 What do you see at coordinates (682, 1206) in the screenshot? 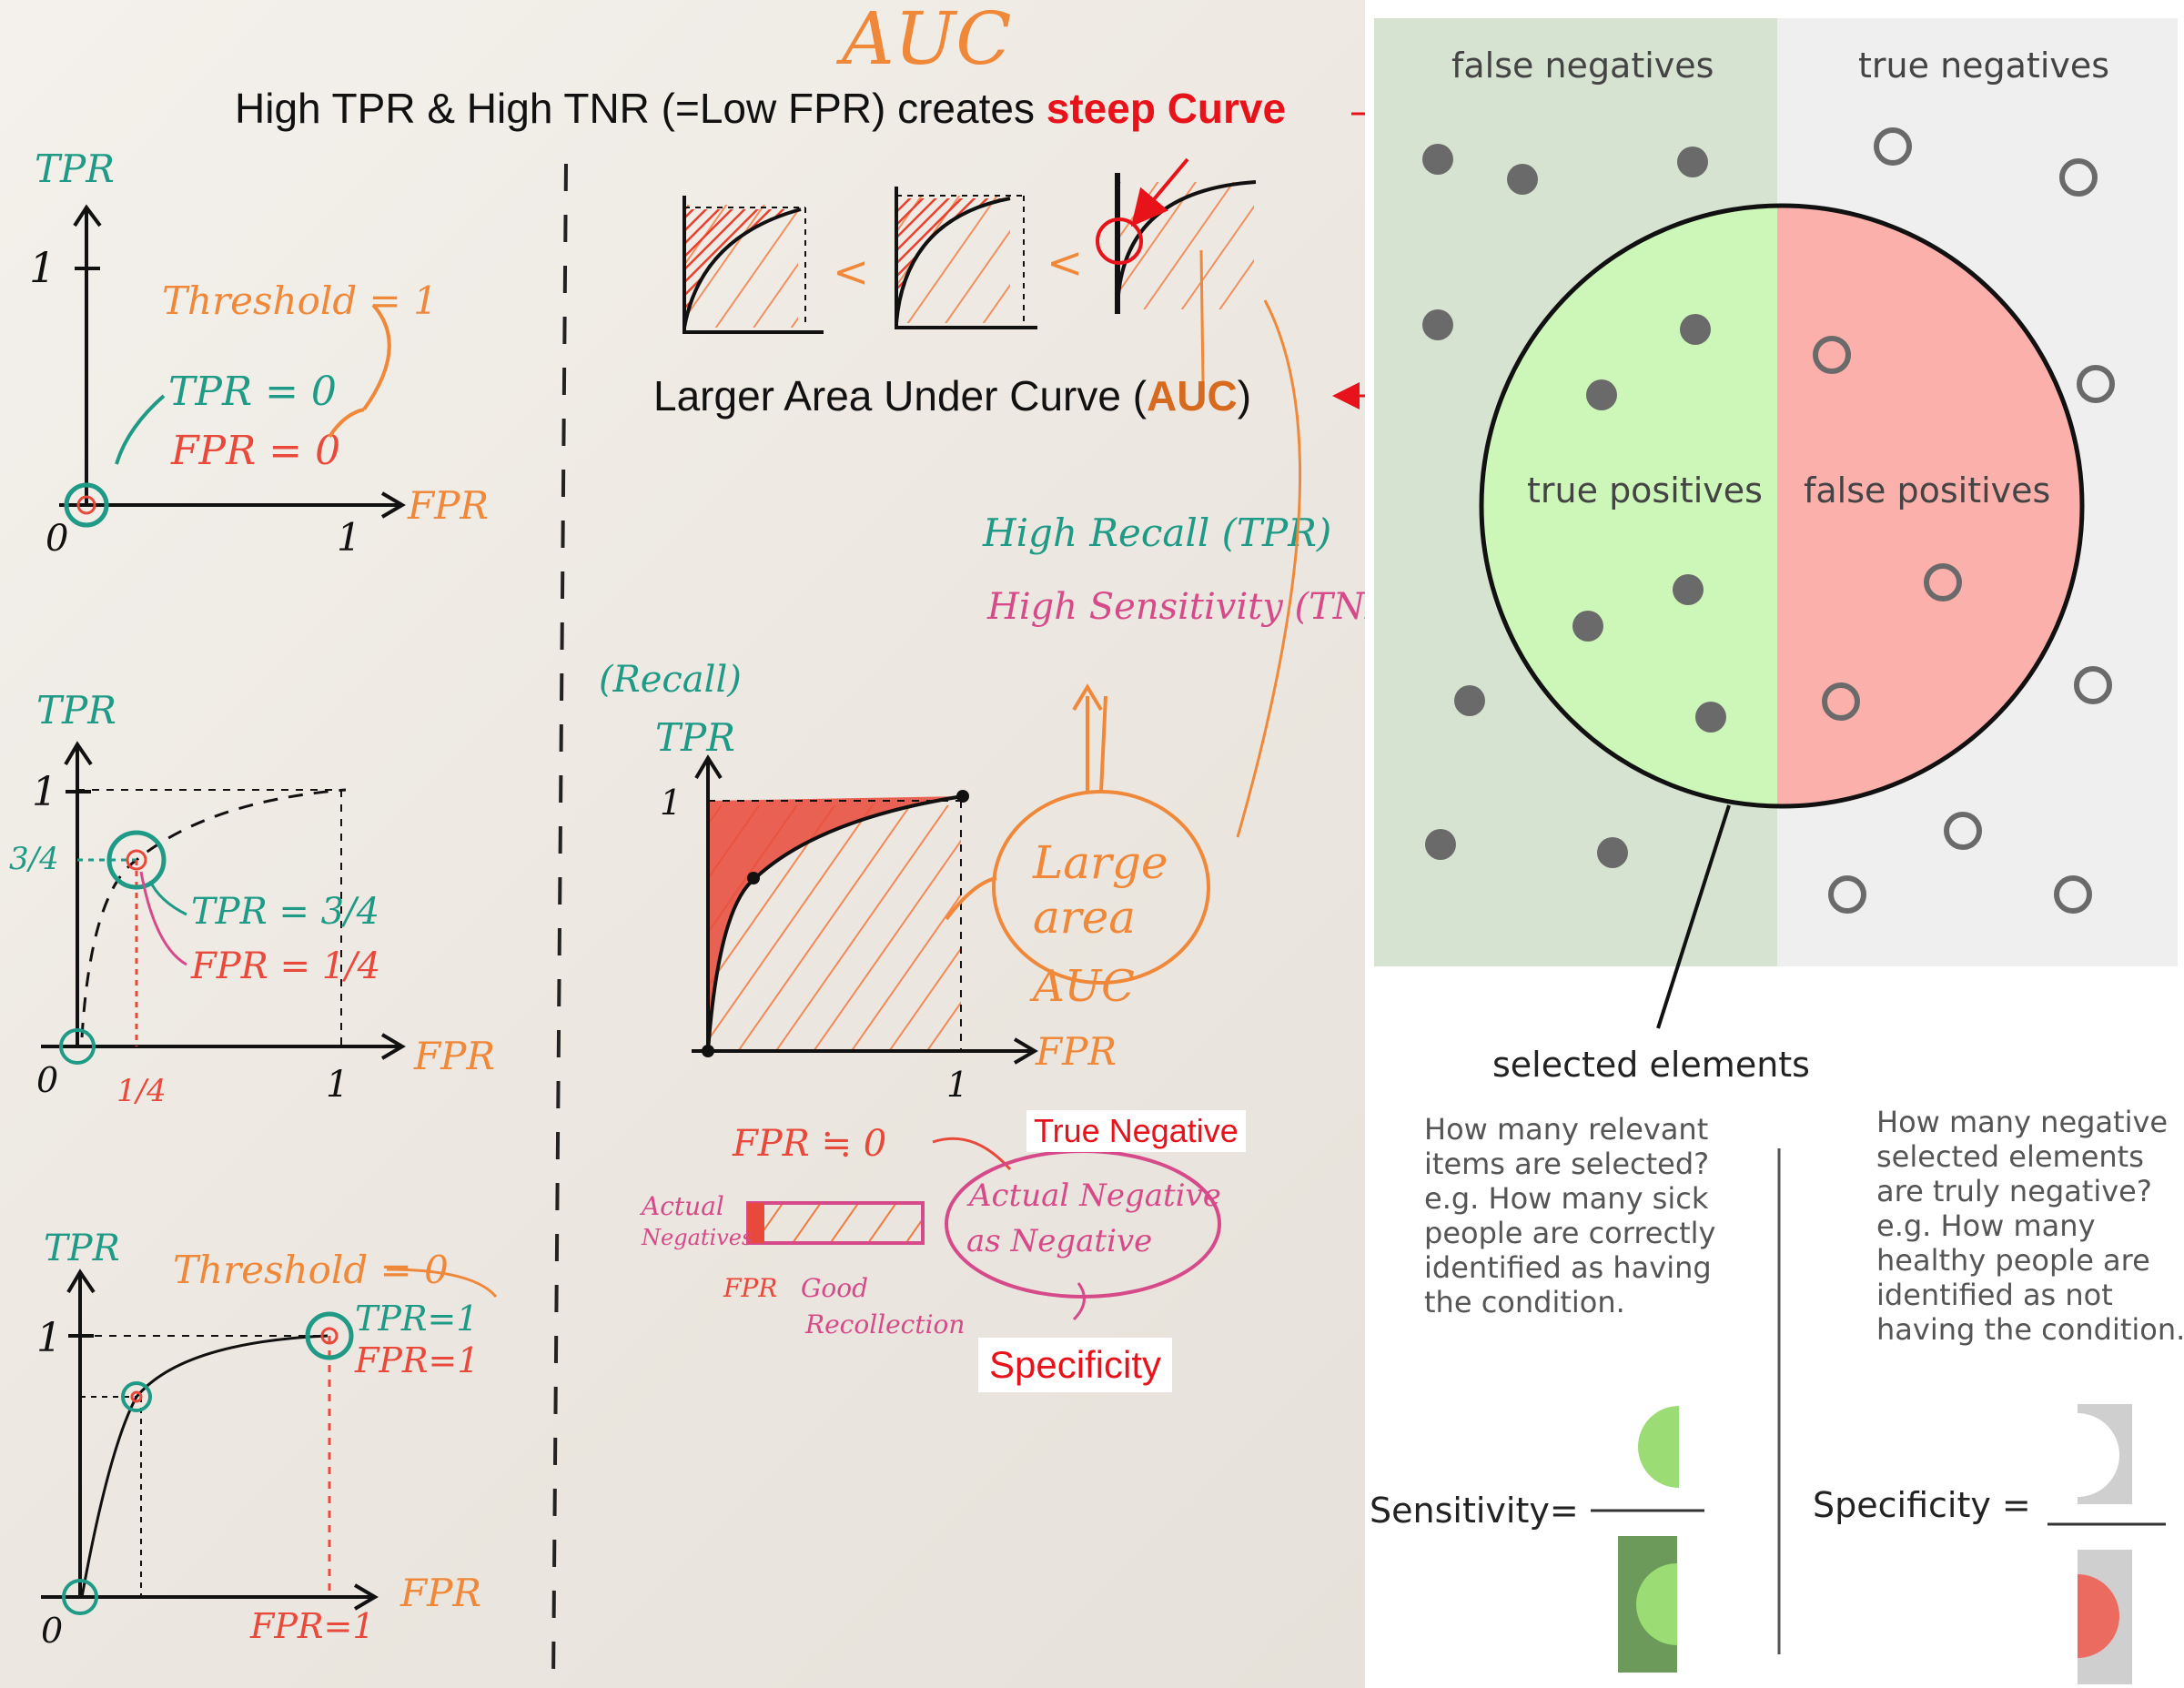
I see `actual-negatives-line1: Actual` at bounding box center [682, 1206].